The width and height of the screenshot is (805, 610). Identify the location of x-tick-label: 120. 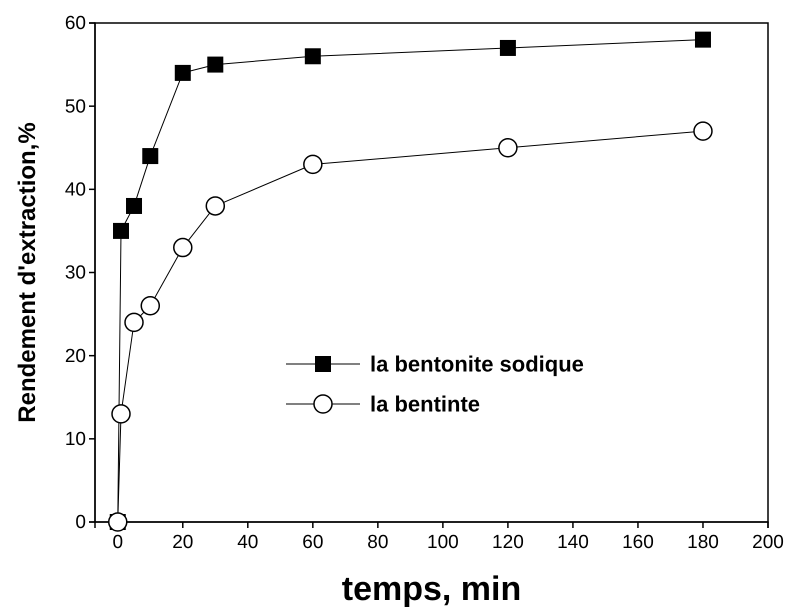
(508, 543).